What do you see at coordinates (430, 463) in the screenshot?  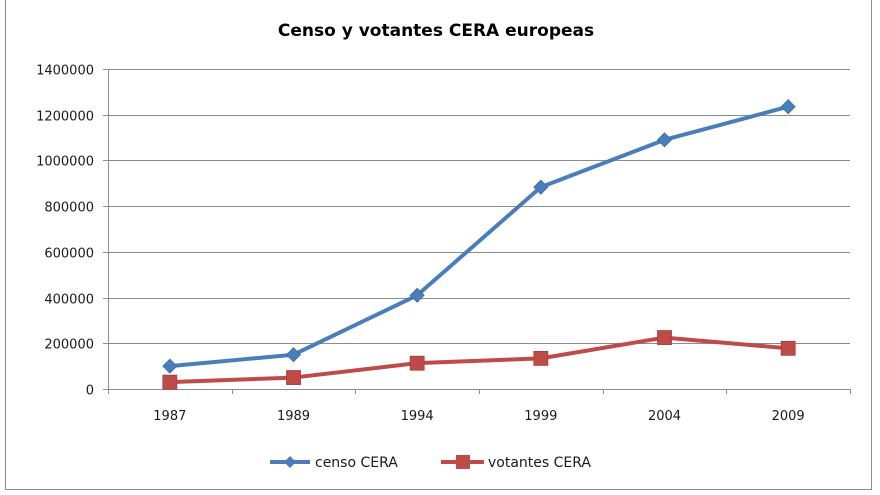 I see `legend: censo CERA votantes CERA` at bounding box center [430, 463].